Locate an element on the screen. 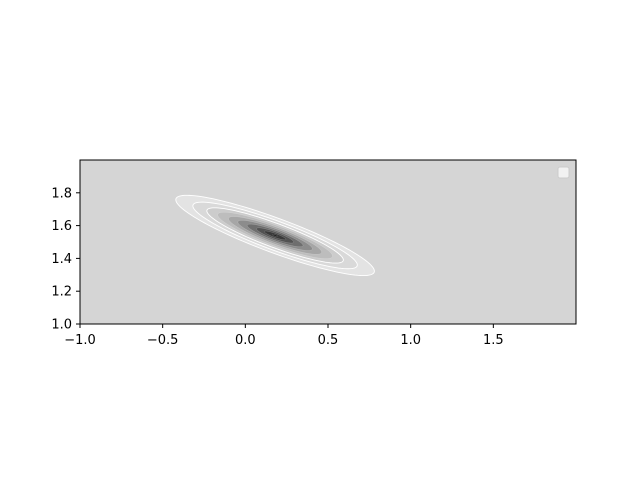 Image resolution: width=640 pixels, height=480 pixels. y-tick-label: 1.8 is located at coordinates (61, 193).